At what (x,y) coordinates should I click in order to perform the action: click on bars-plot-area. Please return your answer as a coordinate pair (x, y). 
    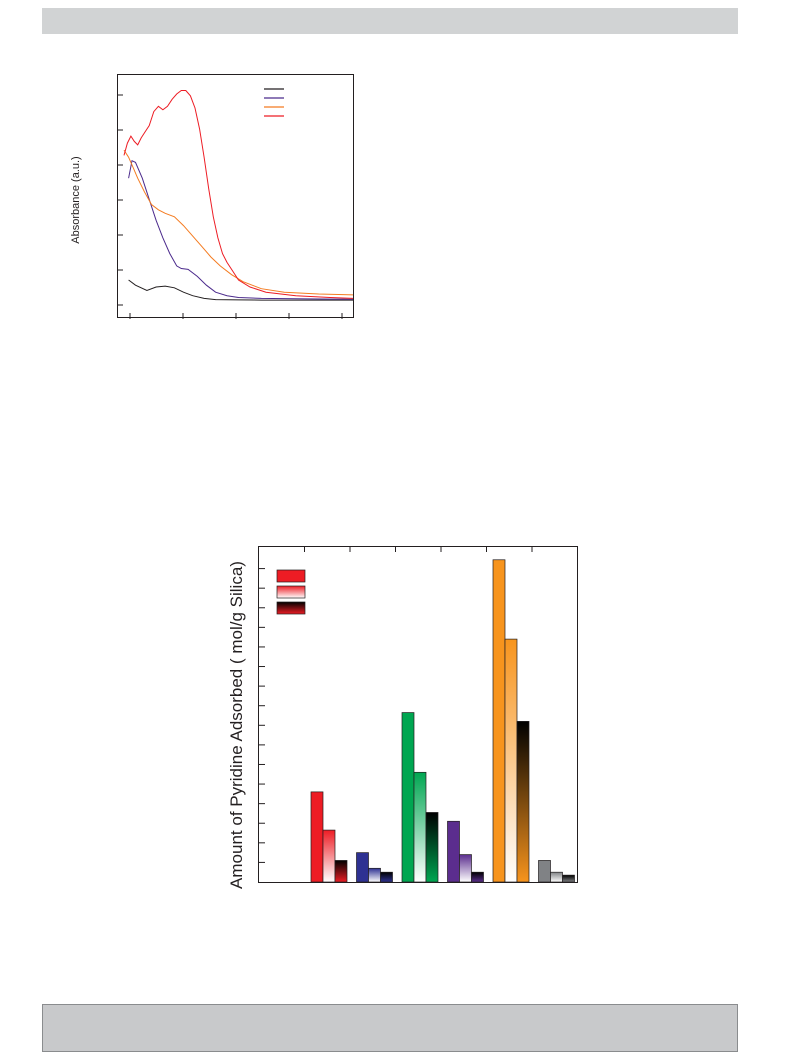
    Looking at the image, I should click on (418, 714).